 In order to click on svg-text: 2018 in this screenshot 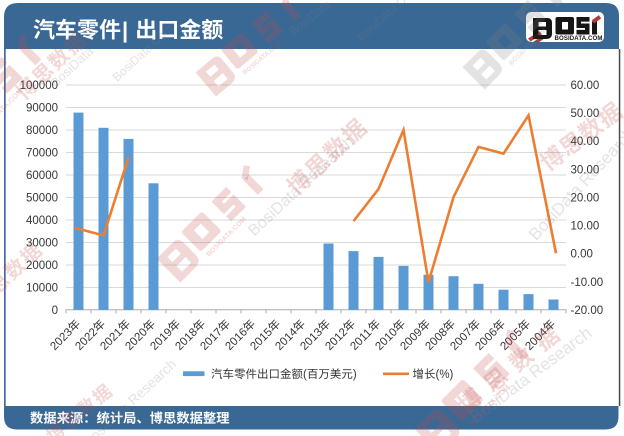, I will do `click(186, 339)`.